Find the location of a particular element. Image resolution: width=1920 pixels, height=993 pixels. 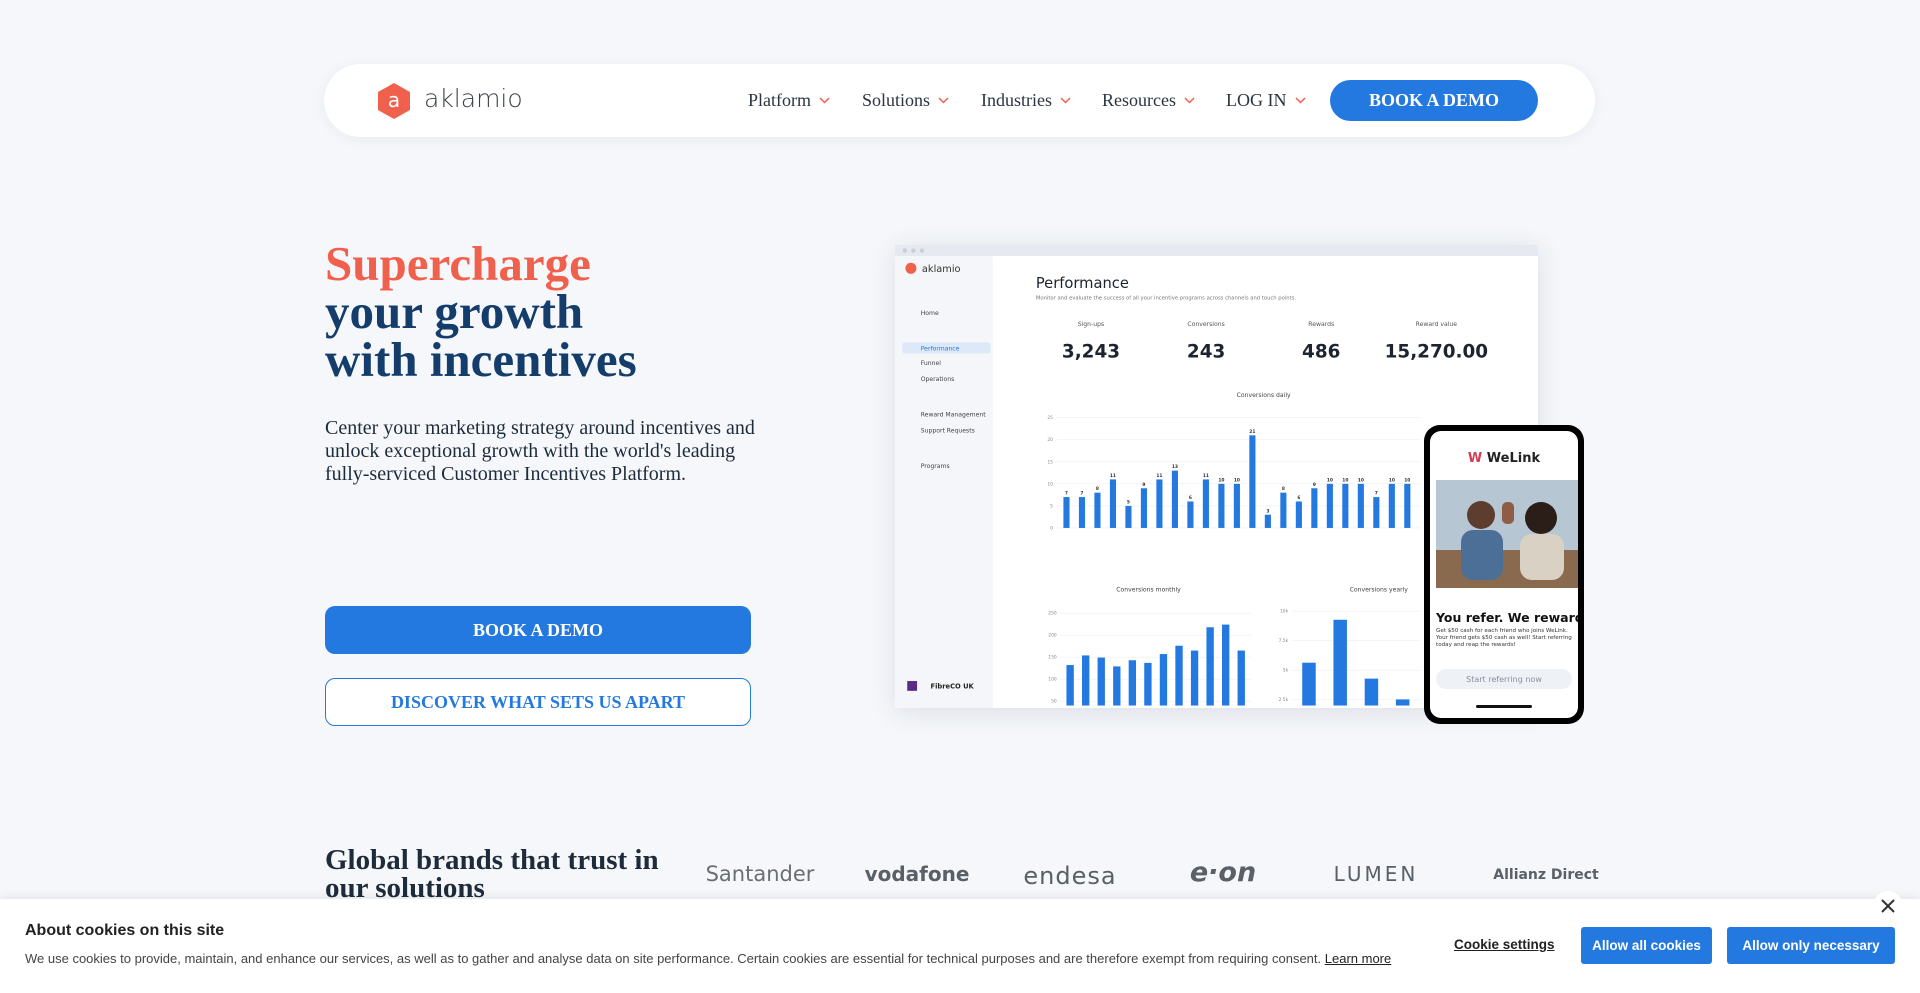

brand-logo: Santander is located at coordinates (760, 874).